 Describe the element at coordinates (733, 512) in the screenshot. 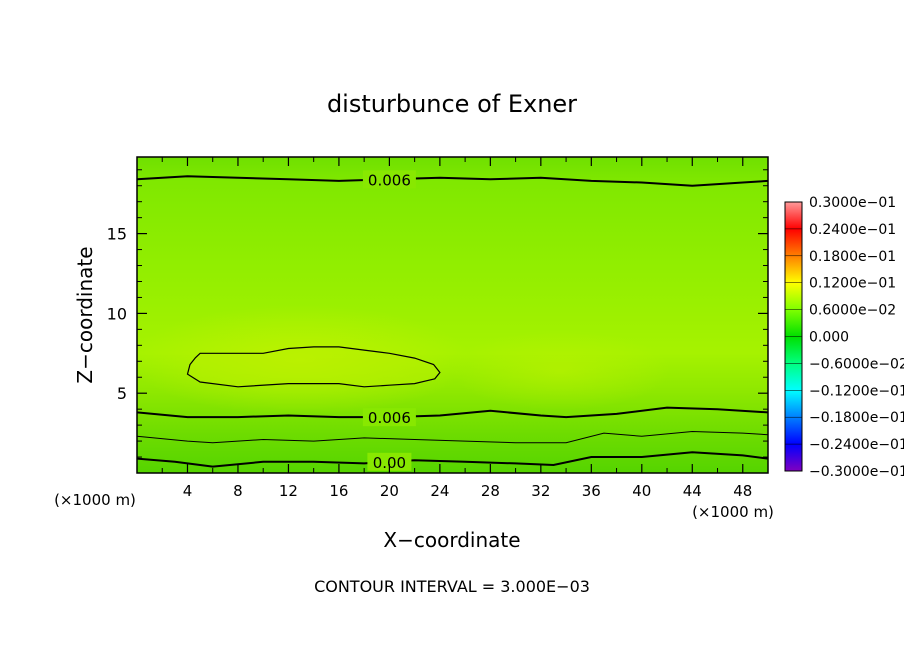

I see `x-axis-unit: (×1000 m)` at that location.